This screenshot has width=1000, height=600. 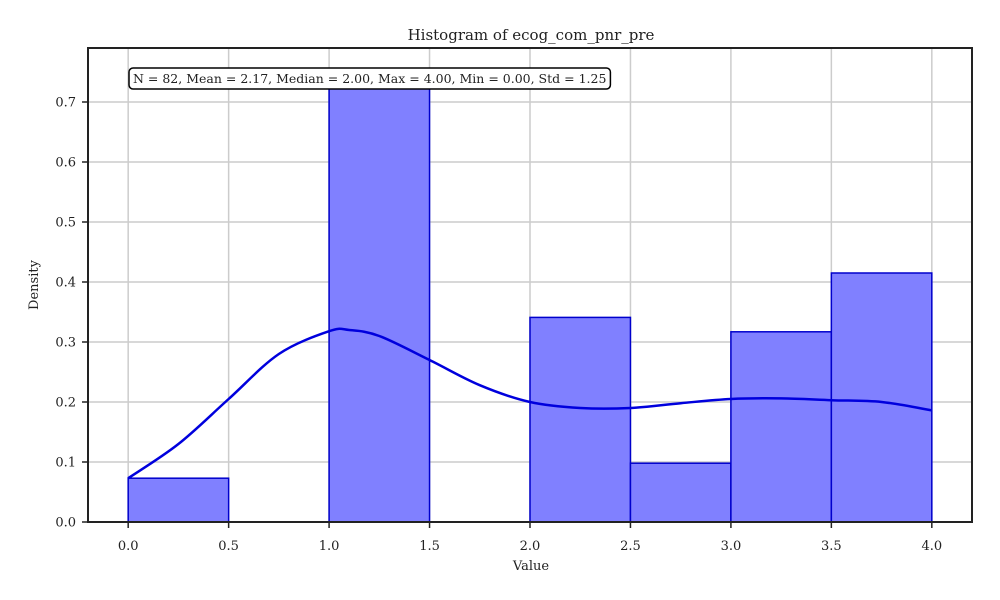 What do you see at coordinates (65, 103) in the screenshot?
I see `y-tick-label-7: 0.7` at bounding box center [65, 103].